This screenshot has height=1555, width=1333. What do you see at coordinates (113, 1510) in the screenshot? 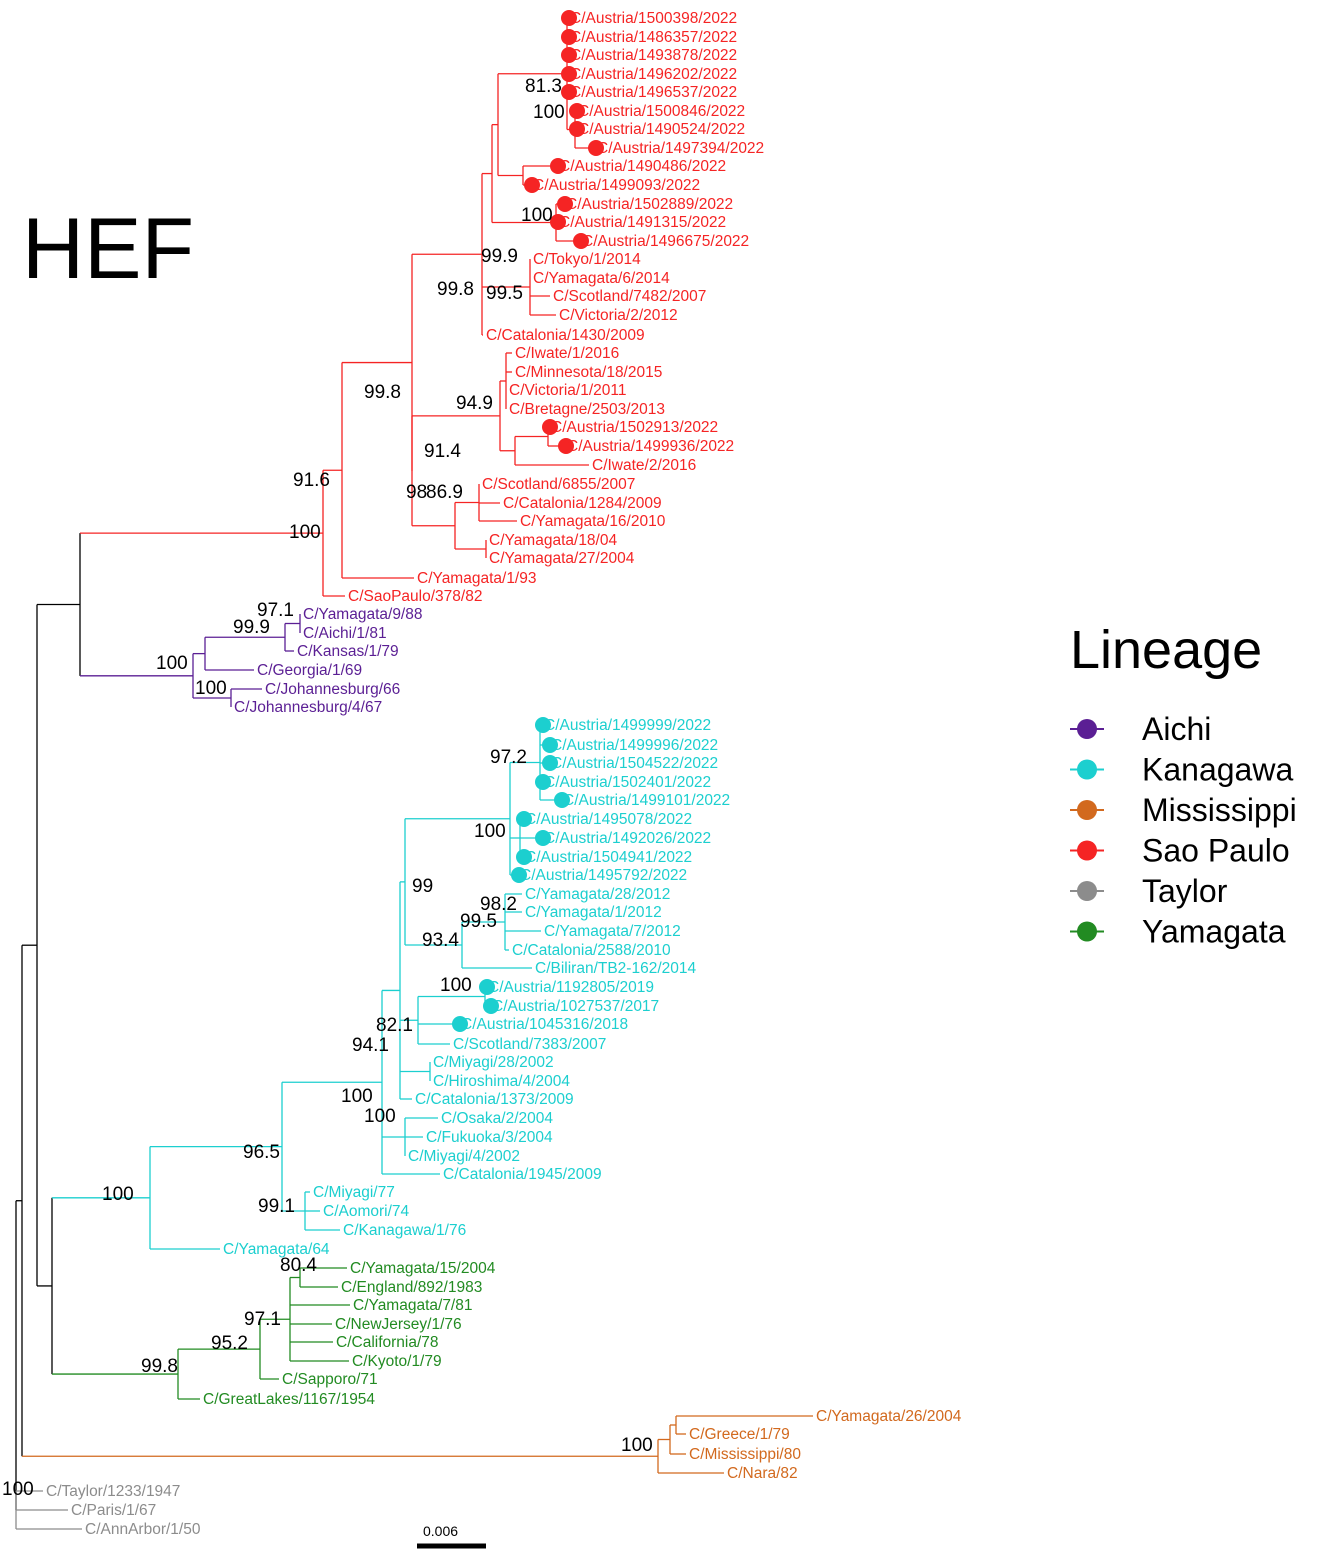
I see `leaf-label: C/Paris/1/67` at bounding box center [113, 1510].